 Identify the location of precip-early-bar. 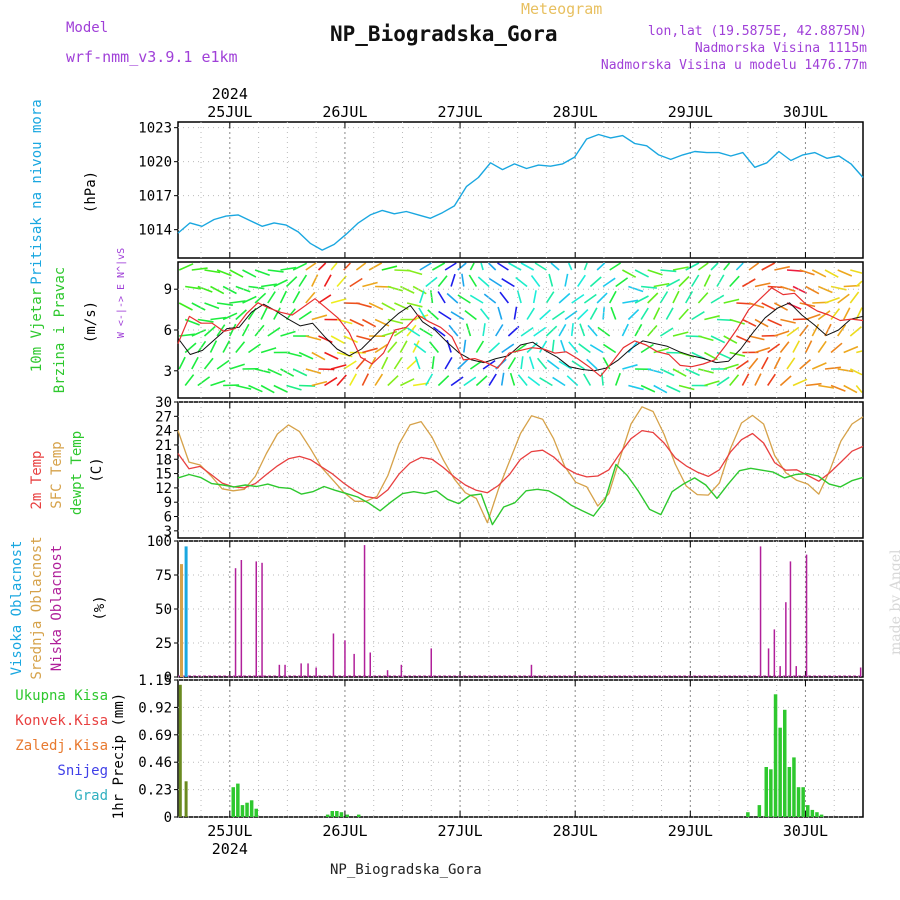
(180, 750).